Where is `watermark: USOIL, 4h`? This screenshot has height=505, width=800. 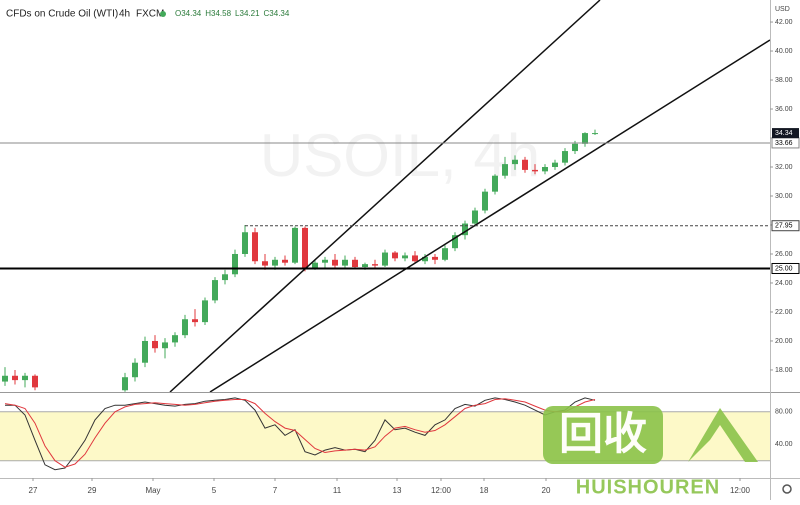
watermark: USOIL, 4h is located at coordinates (400, 155).